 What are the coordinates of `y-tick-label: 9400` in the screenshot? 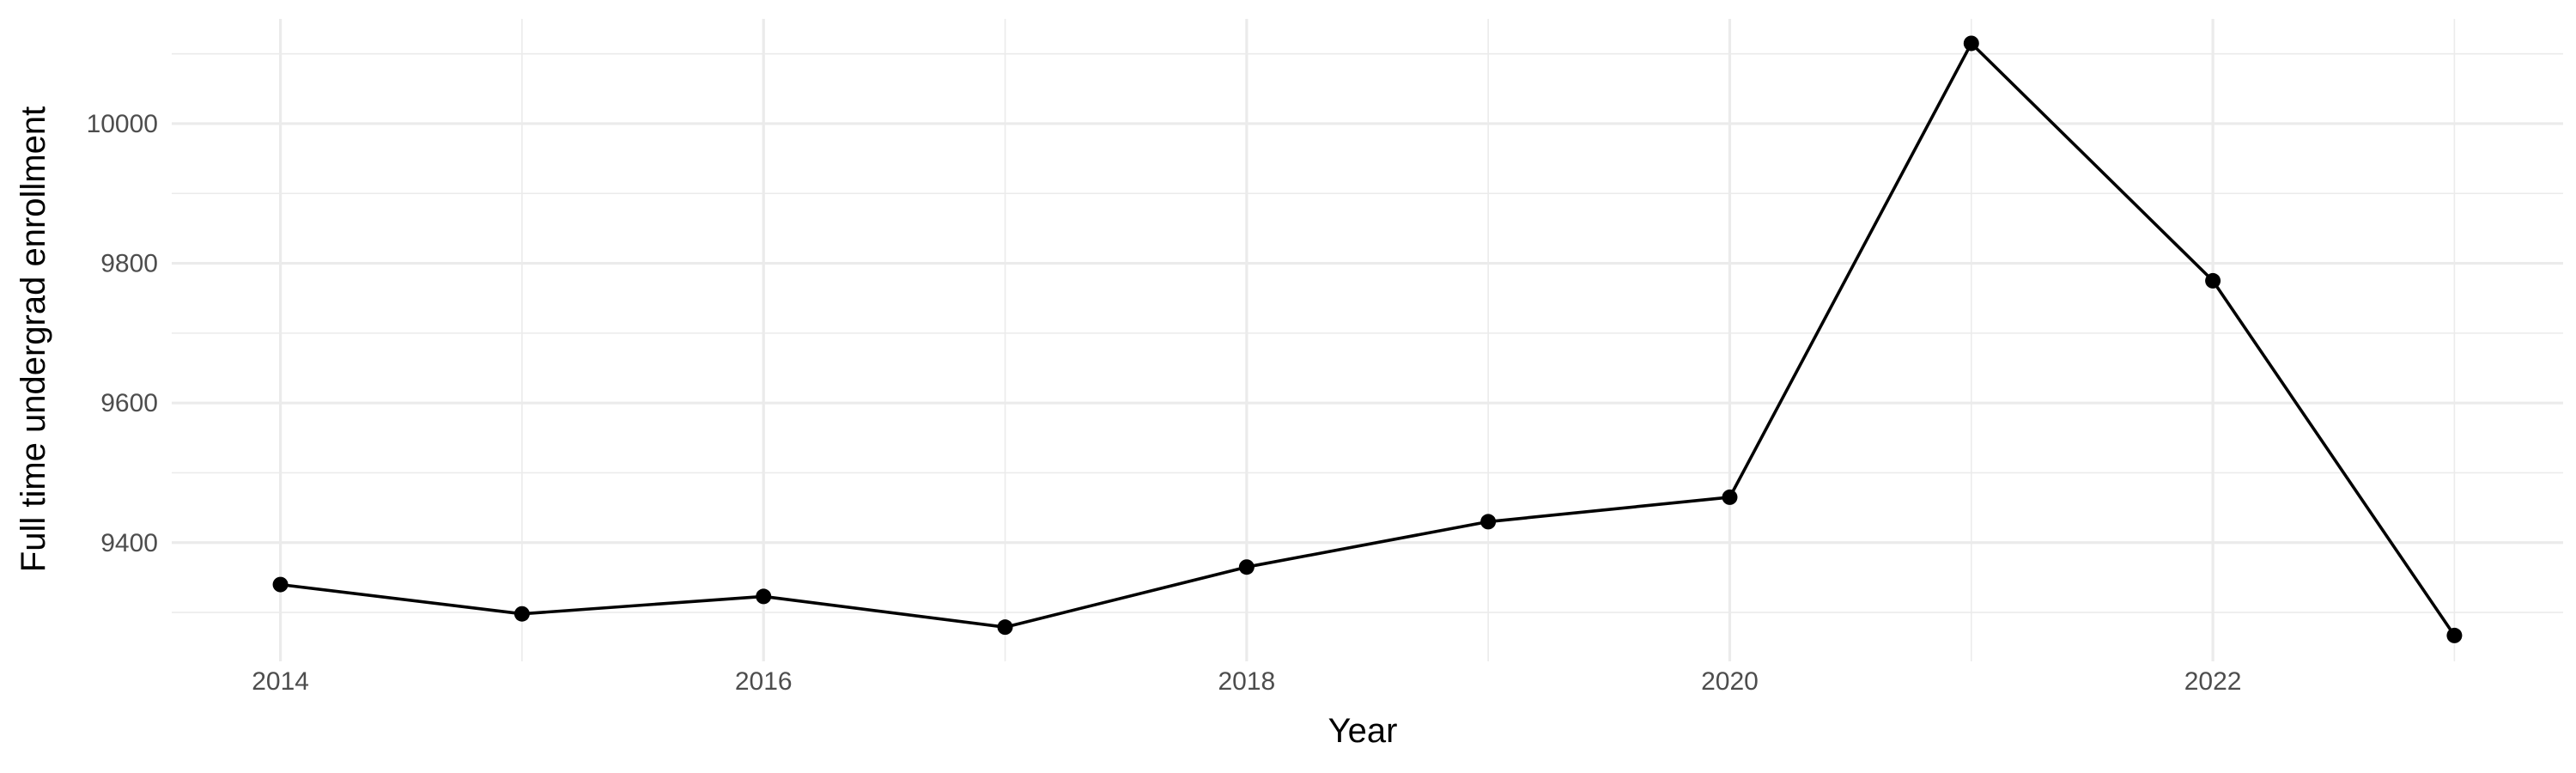 It's located at (129, 543).